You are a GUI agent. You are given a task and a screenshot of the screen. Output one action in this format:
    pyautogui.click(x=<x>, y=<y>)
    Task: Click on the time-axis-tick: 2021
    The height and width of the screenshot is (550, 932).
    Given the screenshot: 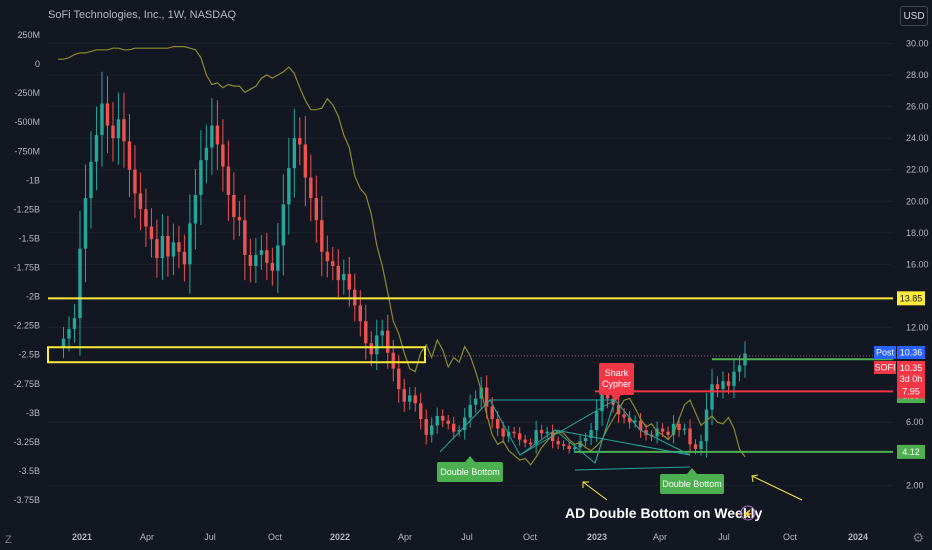 What is the action you would take?
    pyautogui.click(x=82, y=537)
    